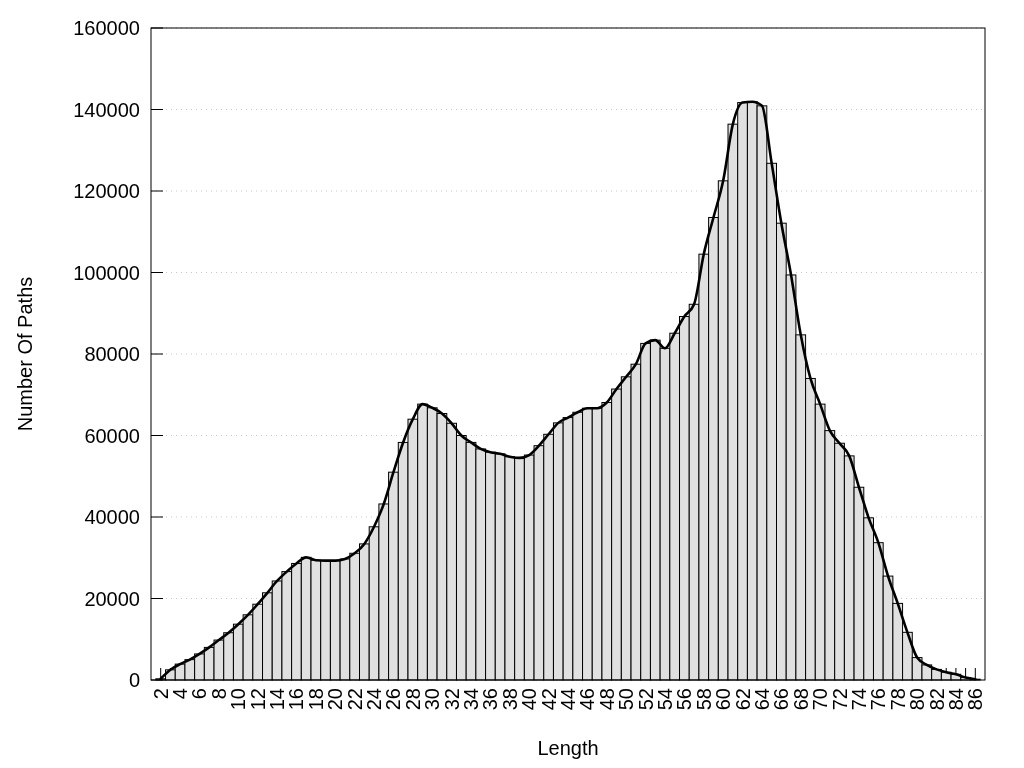 The image size is (1024, 768). Describe the element at coordinates (106, 191) in the screenshot. I see `y-tick-label: 120000` at that location.